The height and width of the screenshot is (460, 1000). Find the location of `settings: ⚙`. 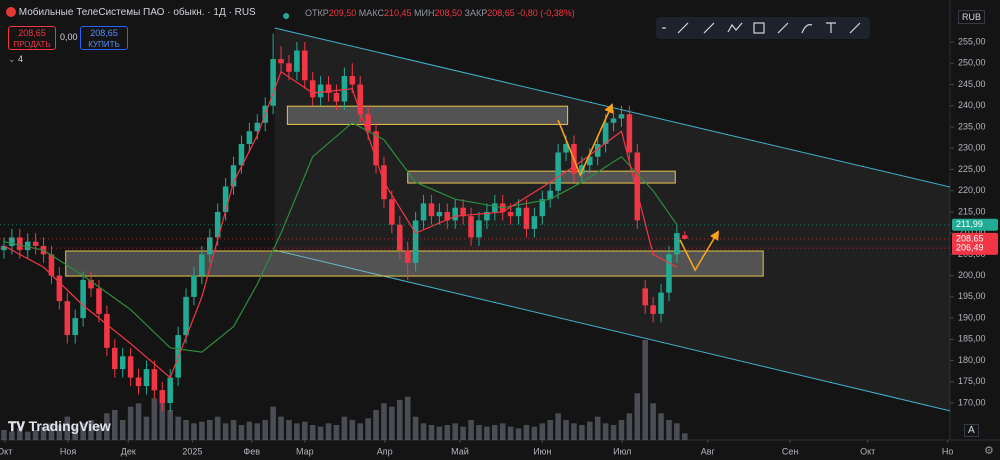

settings: ⚙ is located at coordinates (989, 451).